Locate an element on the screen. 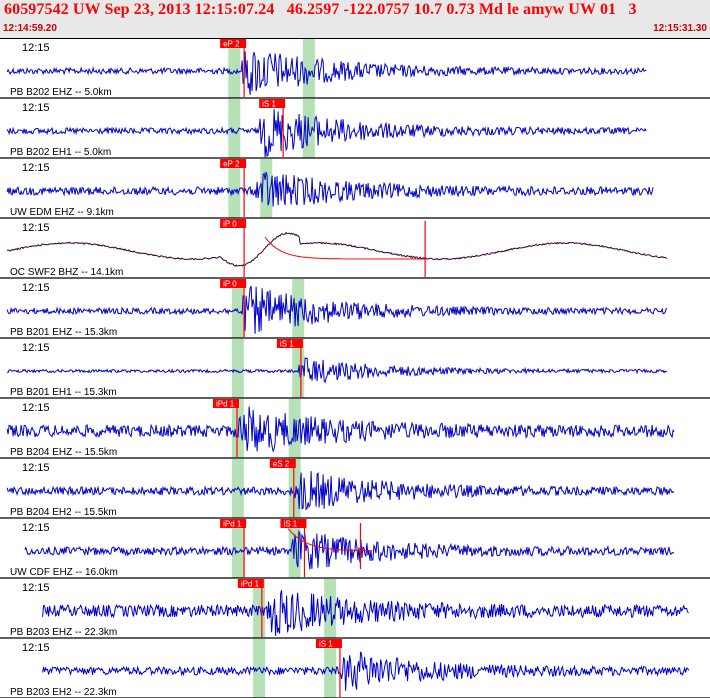 The image size is (710, 698). seismogram-panel: iS 1 12:15 PB B203 EH2 -- 22.3km is located at coordinates (355, 668).